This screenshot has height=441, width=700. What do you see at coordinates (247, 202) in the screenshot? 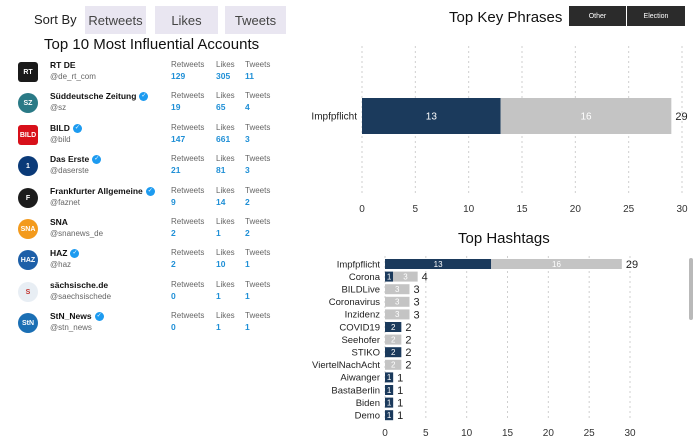
I see `tweets-value: 2` at bounding box center [247, 202].